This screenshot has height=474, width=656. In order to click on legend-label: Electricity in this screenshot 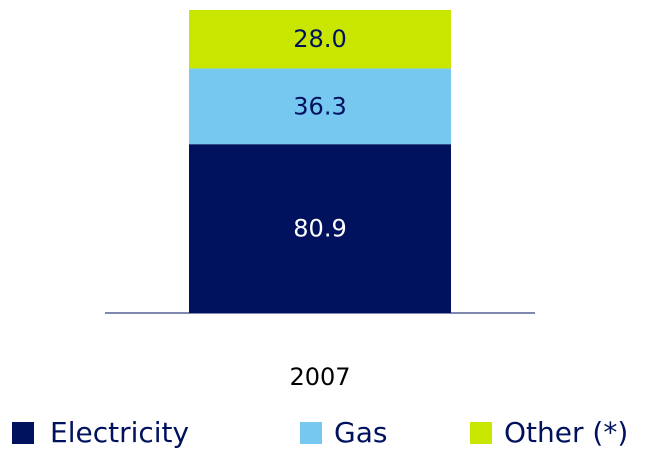, I will do `click(119, 432)`.